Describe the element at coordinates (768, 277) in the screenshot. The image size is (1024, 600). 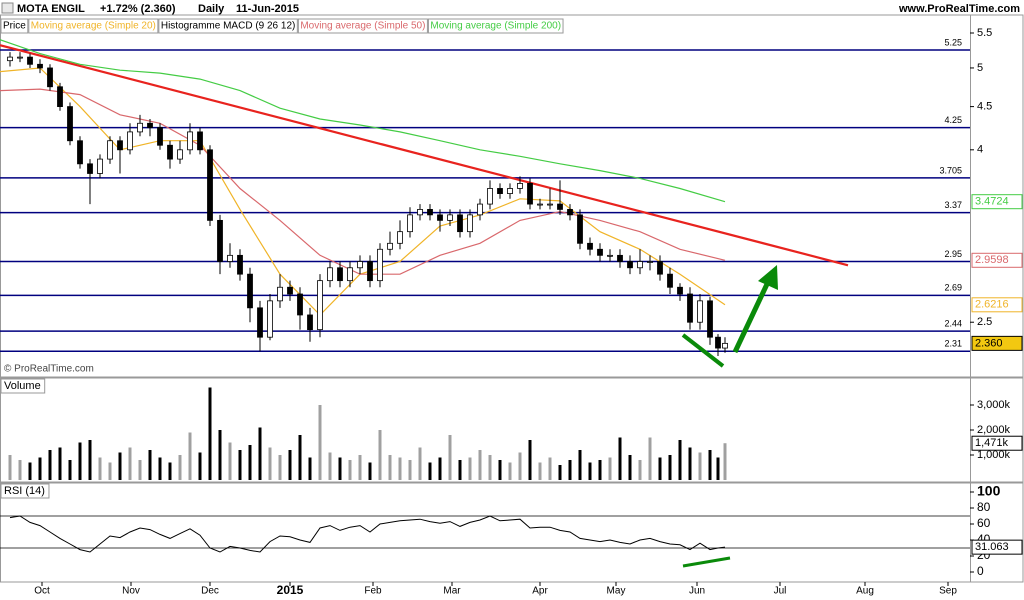
I see `annotation-arrowhead` at that location.